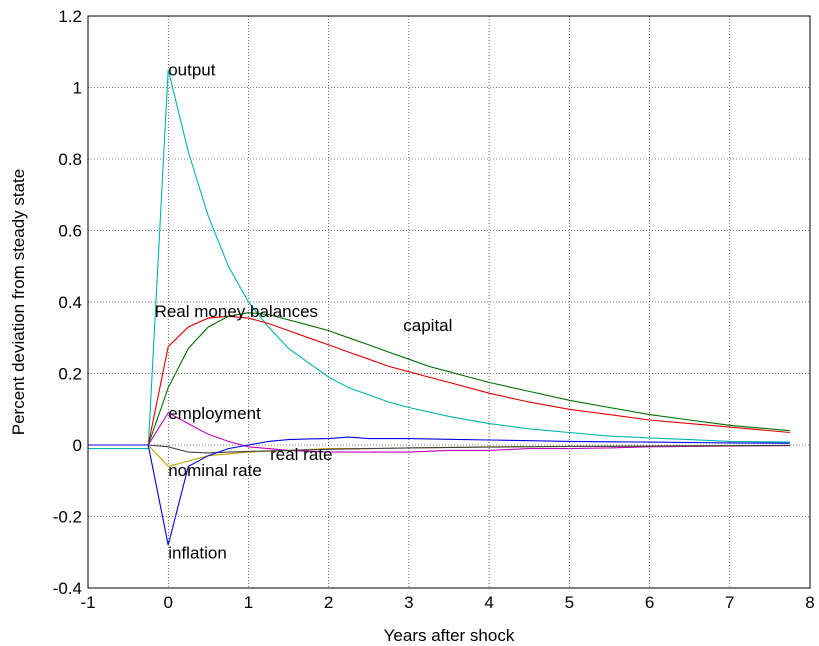 Image resolution: width=819 pixels, height=646 pixels. What do you see at coordinates (67, 588) in the screenshot?
I see `y-tick-label: -0.4` at bounding box center [67, 588].